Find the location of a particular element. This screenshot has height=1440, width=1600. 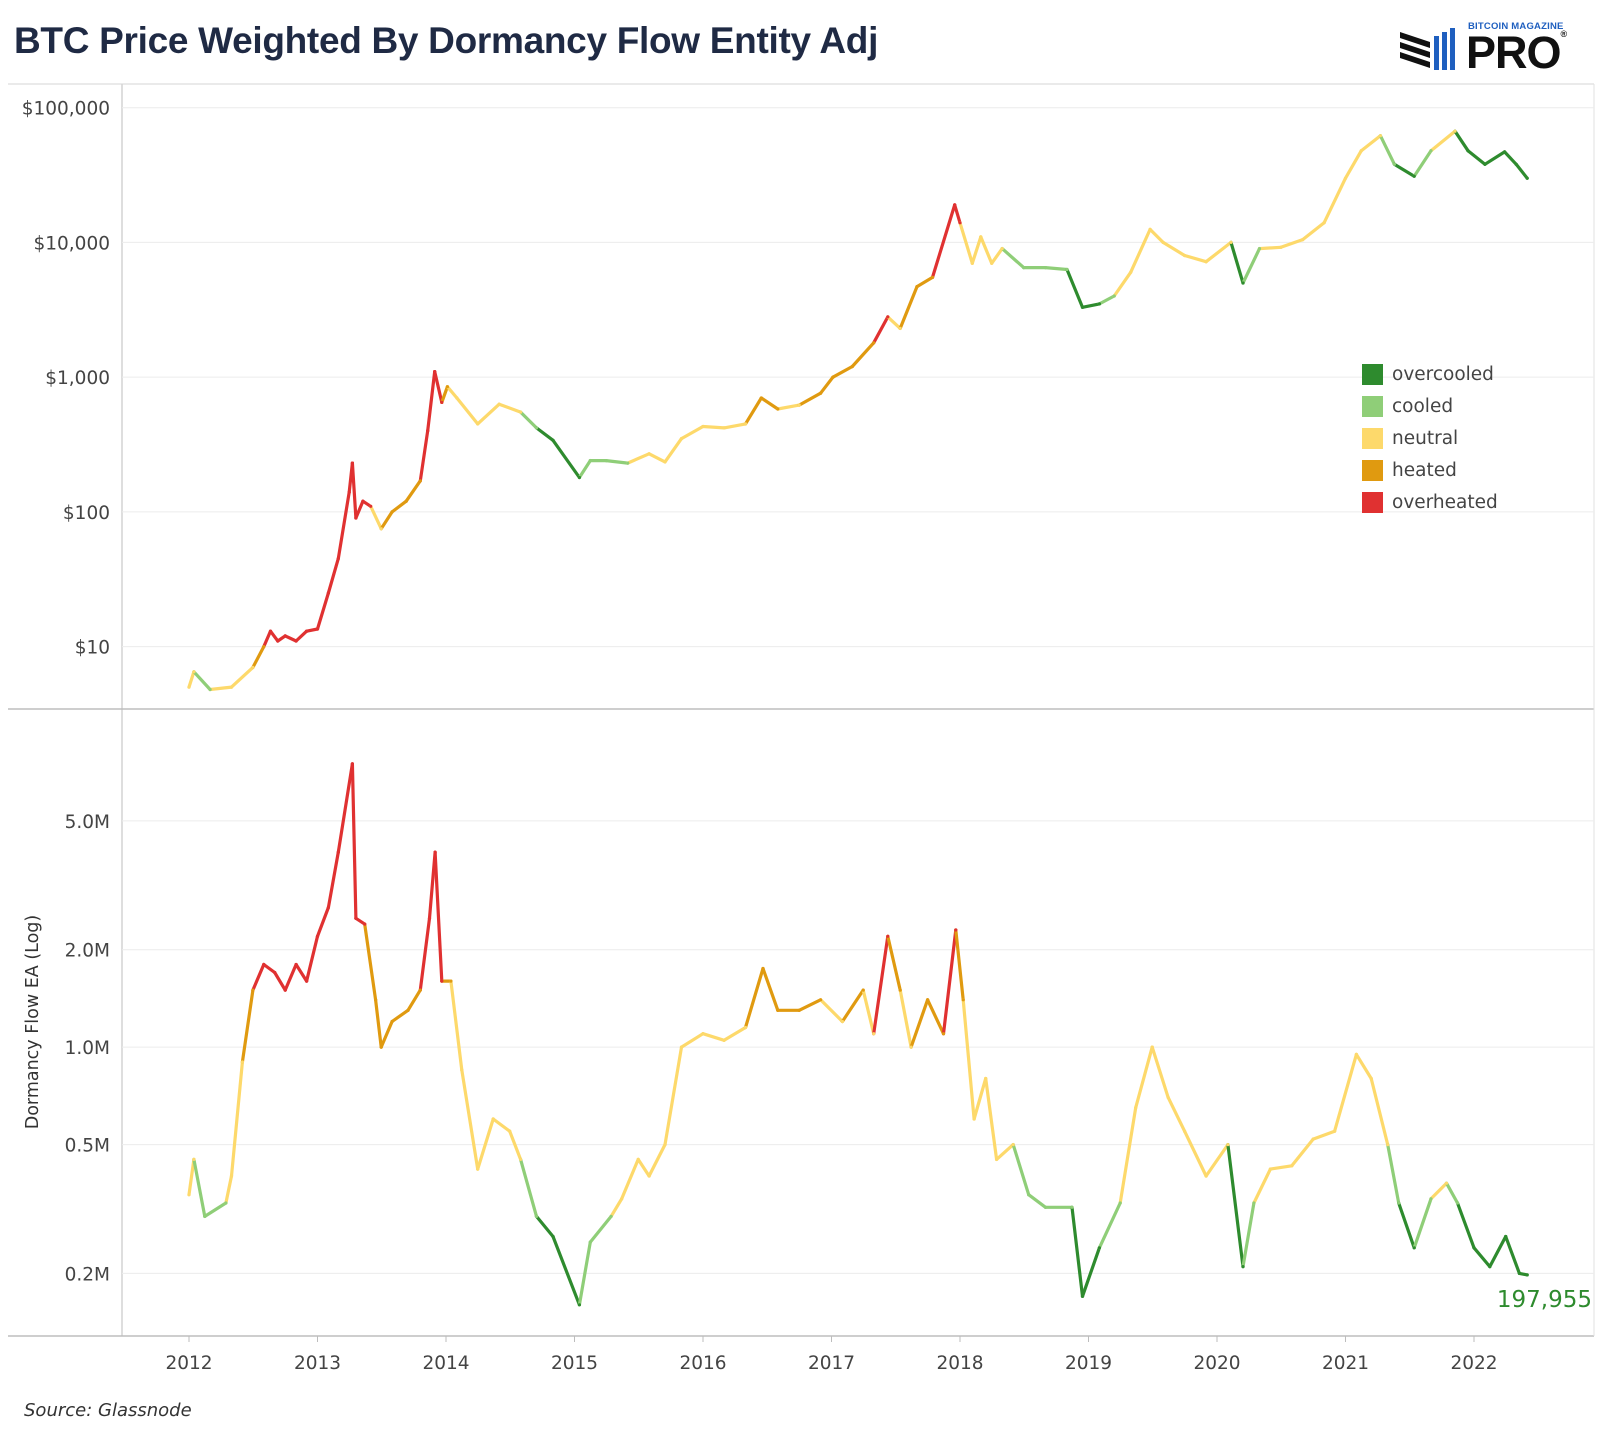

legend-item-cooled: cooled is located at coordinates (1430, 406).